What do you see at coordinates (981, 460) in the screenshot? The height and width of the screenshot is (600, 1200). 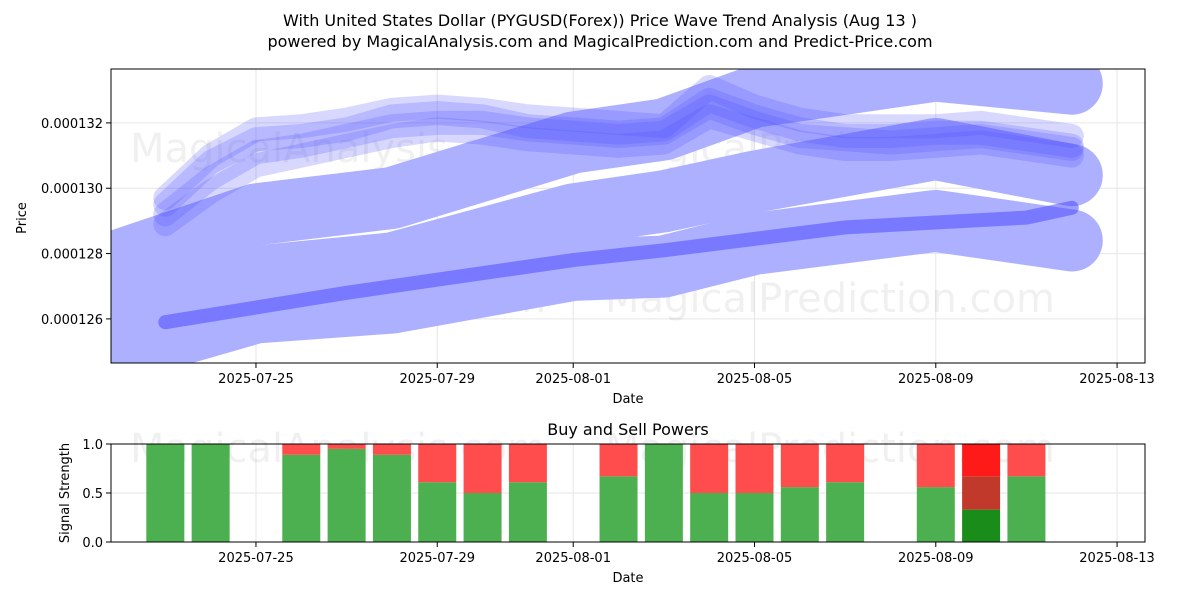 I see `sell-bar-strong` at bounding box center [981, 460].